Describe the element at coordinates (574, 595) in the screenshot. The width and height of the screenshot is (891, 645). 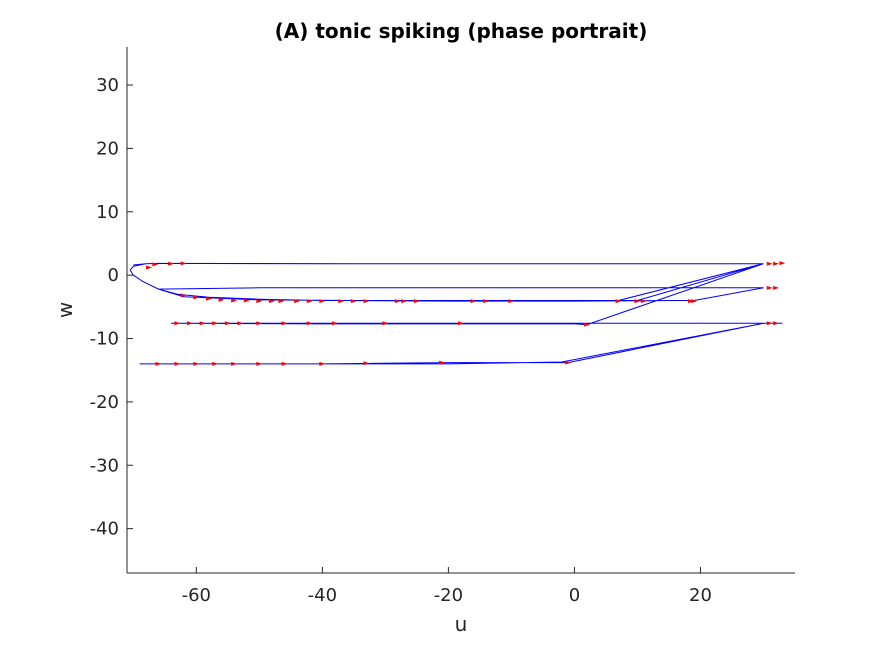
I see `x-tick-label: 0` at that location.